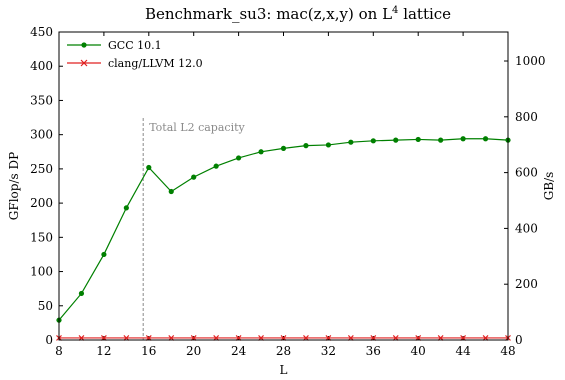 Image resolution: width=565 pixels, height=380 pixels. What do you see at coordinates (418, 351) in the screenshot?
I see `x-tick-label: 40` at bounding box center [418, 351].